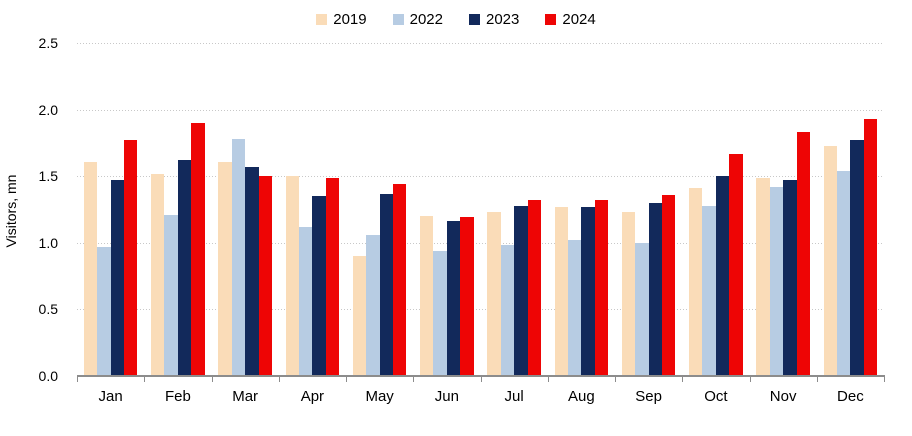  What do you see at coordinates (870, 246) in the screenshot?
I see `bar-2024-Dec` at bounding box center [870, 246].